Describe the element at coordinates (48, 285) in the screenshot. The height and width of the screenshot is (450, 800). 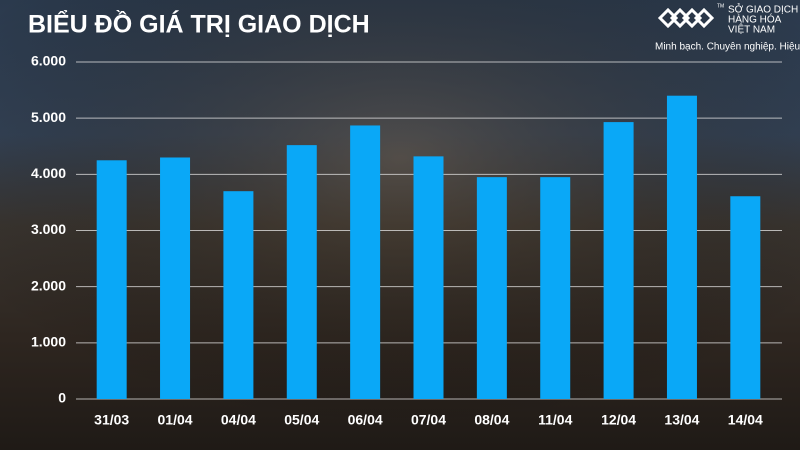
I see `y-tick-label: 2.000` at that location.